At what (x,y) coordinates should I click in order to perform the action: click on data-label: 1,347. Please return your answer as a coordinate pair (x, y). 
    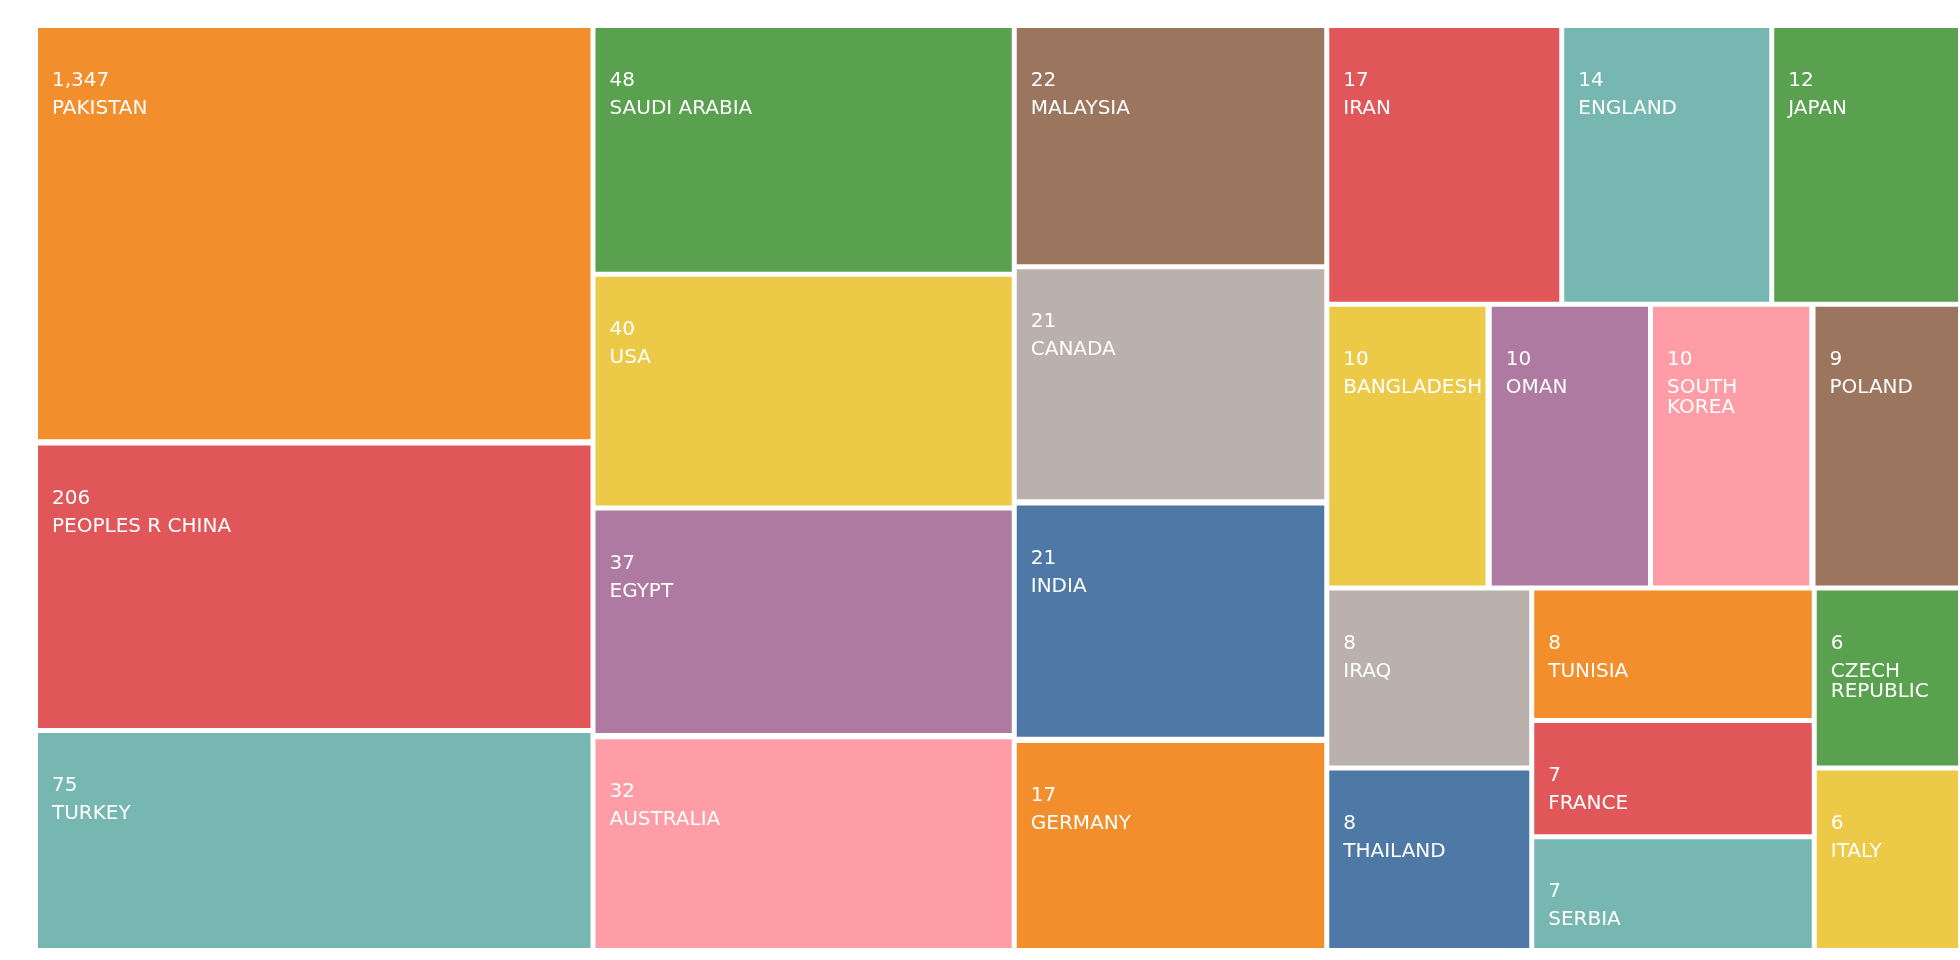
    Looking at the image, I should click on (81, 79).